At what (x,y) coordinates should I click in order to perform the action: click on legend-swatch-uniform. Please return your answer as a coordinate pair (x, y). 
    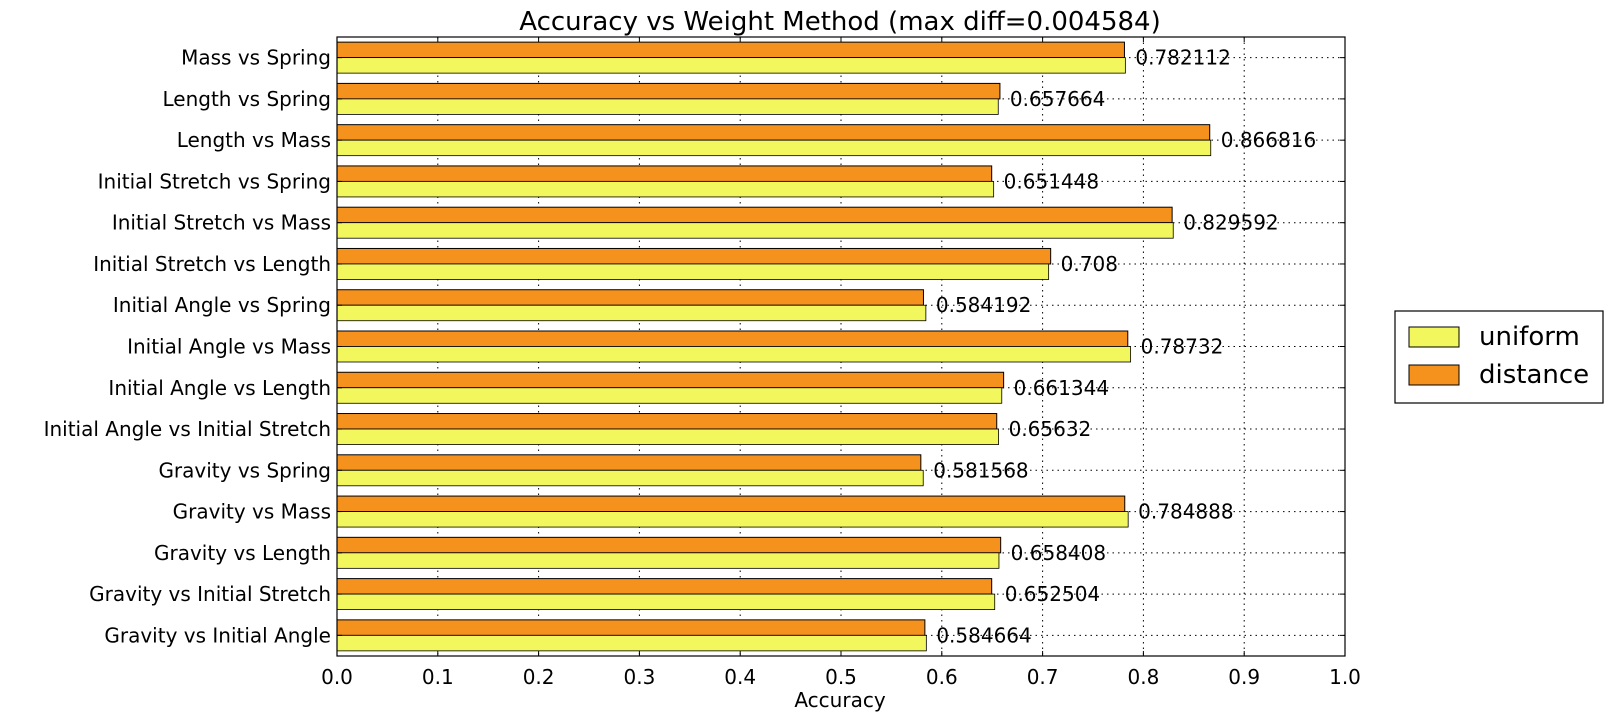
    Looking at the image, I should click on (1434, 337).